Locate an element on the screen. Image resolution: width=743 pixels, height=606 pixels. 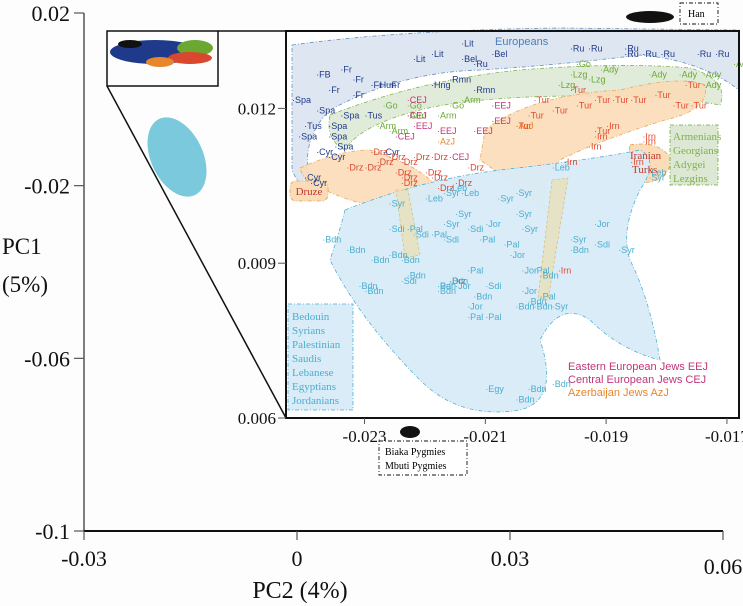
pygmy-legend: Biaka Pygmies Mbuti Pygmies is located at coordinates (416, 459).